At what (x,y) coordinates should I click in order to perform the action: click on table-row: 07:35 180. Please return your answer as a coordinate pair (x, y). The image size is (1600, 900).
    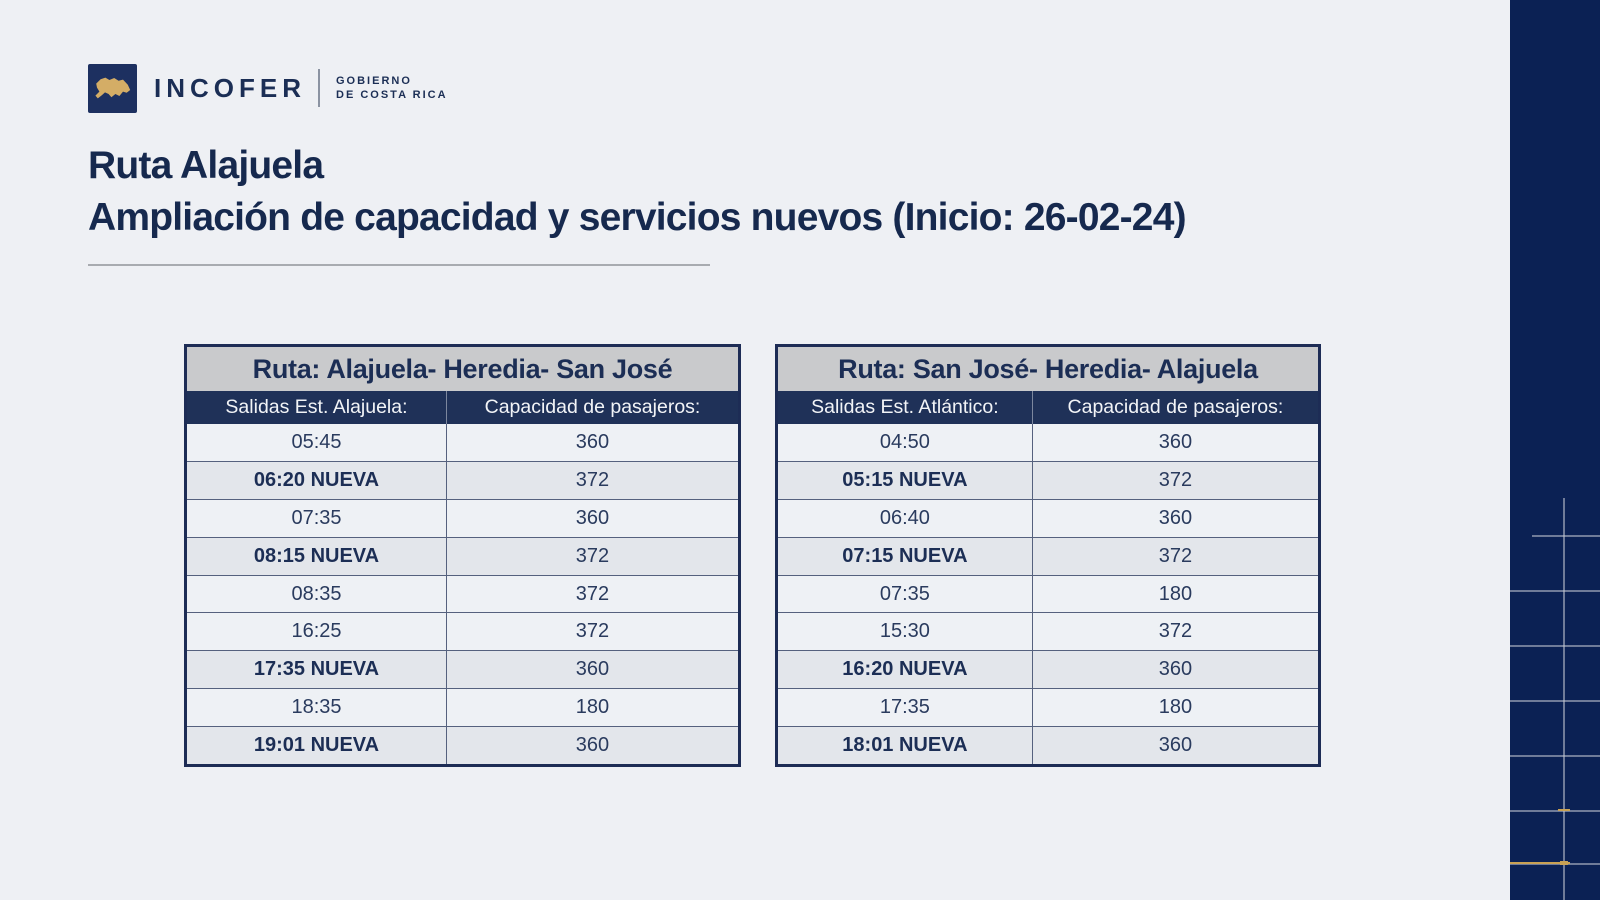
    Looking at the image, I should click on (1048, 593).